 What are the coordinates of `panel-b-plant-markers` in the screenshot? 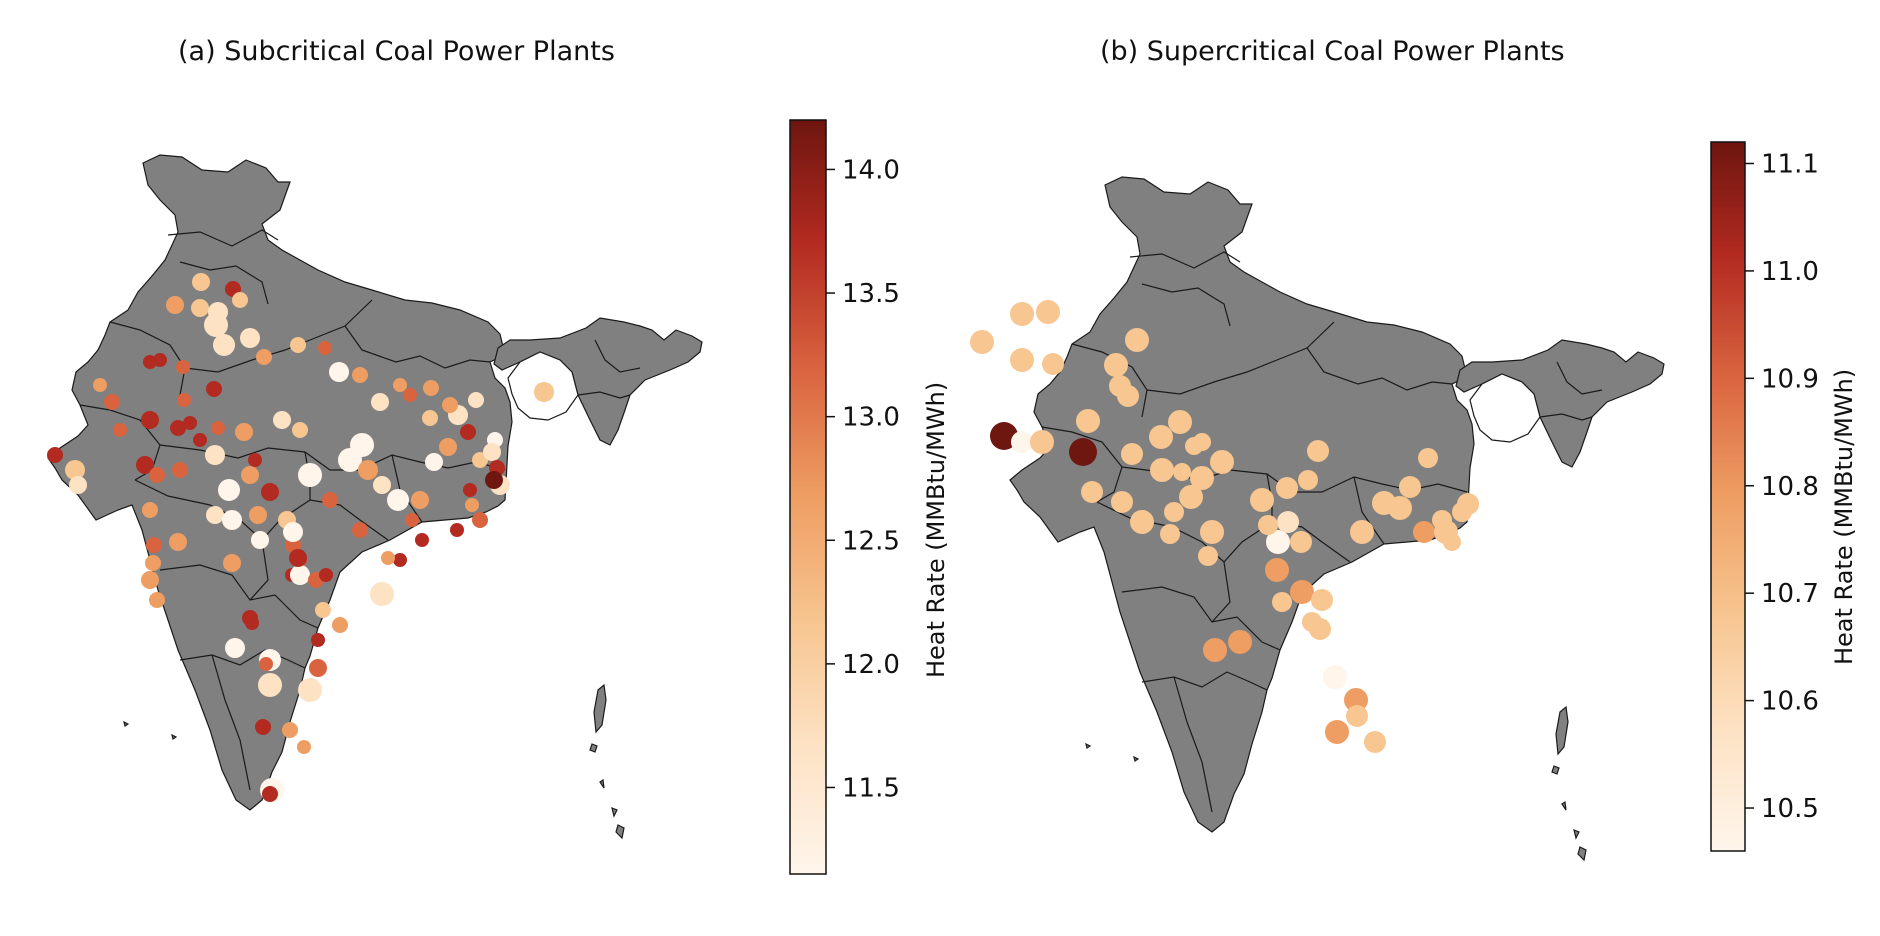 It's located at (1224, 526).